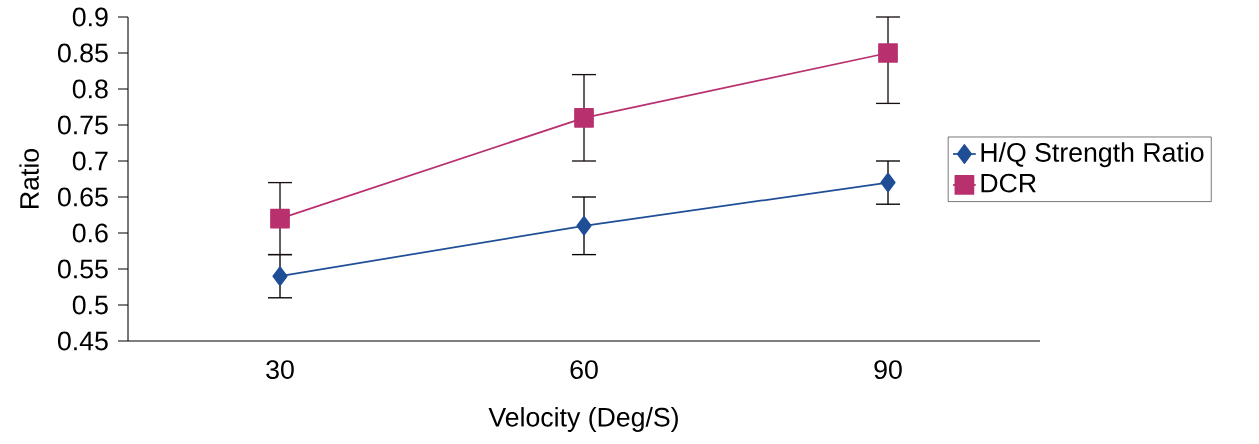 The width and height of the screenshot is (1259, 444). What do you see at coordinates (29, 178) in the screenshot?
I see `y-axis-title: Ratio` at bounding box center [29, 178].